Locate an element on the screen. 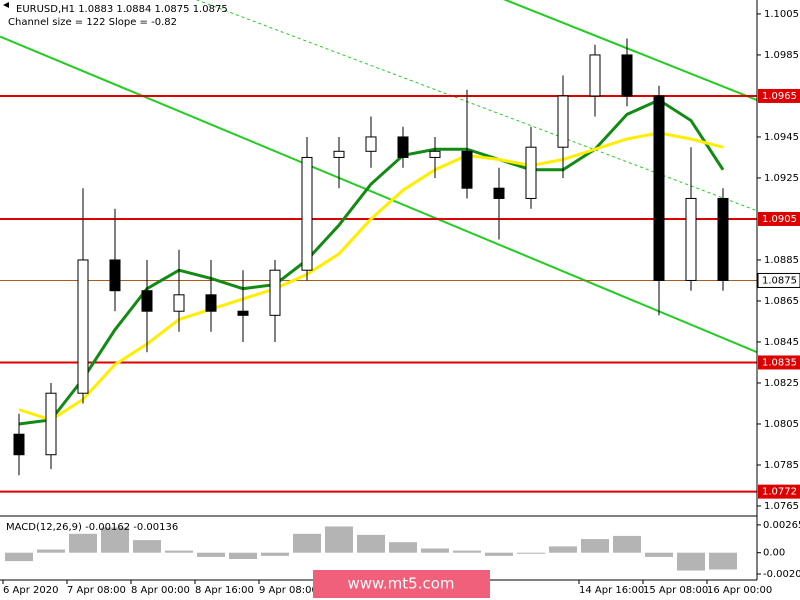  watermark: www.mt5.com is located at coordinates (400, 584).